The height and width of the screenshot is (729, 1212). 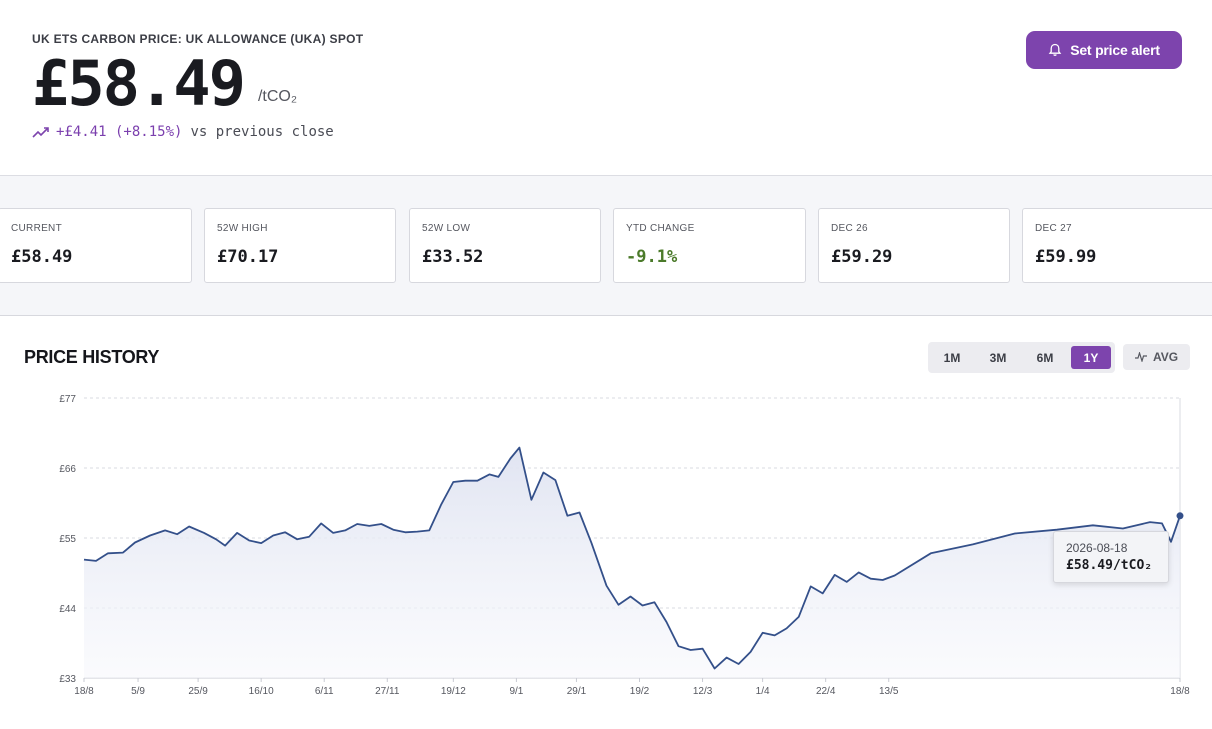 What do you see at coordinates (36, 228) in the screenshot?
I see `stat-label: CURRENT` at bounding box center [36, 228].